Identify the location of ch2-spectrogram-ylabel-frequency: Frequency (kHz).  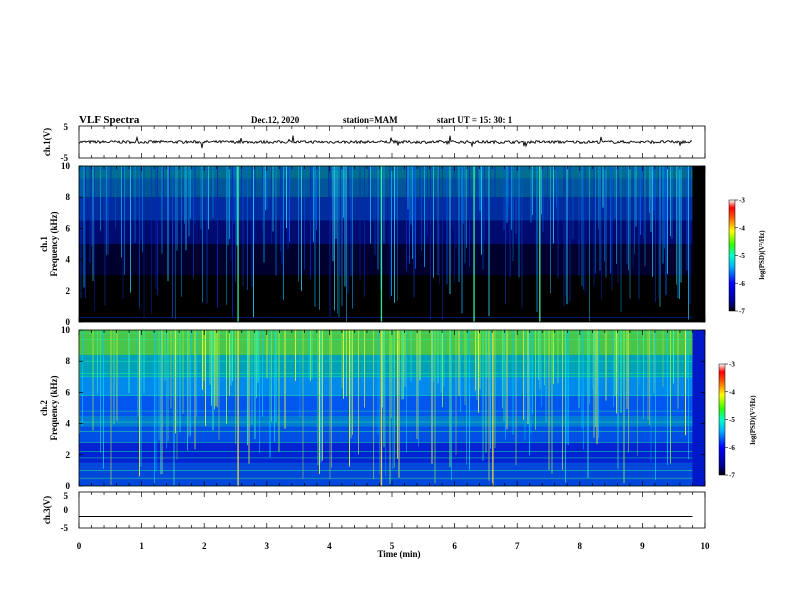
(54, 407).